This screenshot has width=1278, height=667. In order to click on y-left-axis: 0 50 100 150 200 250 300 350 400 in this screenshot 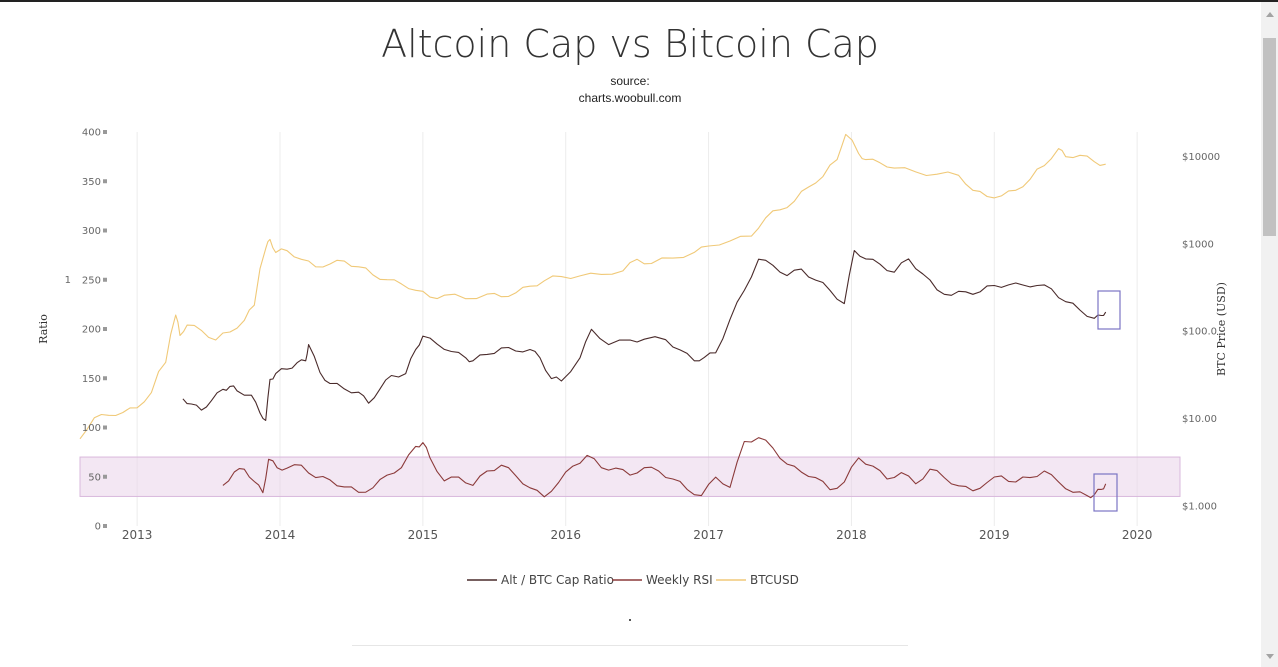, I will do `click(94, 330)`.